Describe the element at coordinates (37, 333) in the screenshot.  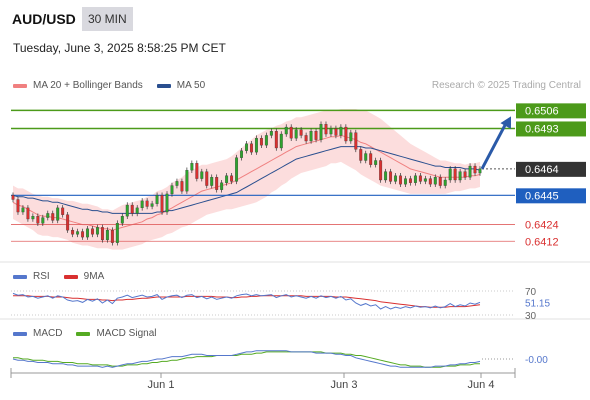
I see `legend-item-macd: MACD` at that location.